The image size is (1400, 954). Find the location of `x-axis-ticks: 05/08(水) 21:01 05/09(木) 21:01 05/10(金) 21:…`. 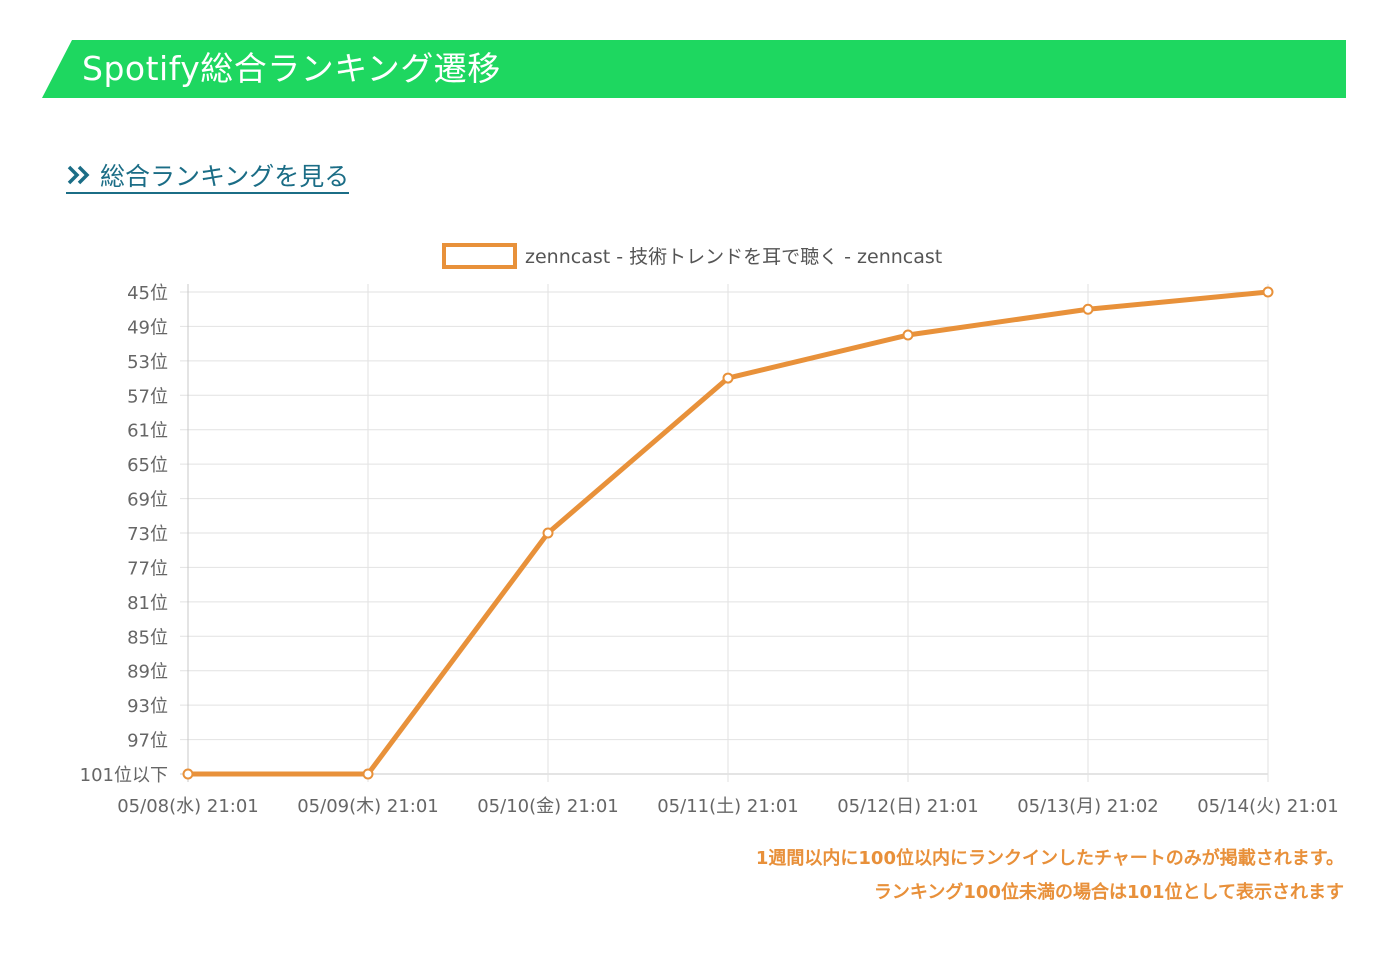

x-axis-ticks: 05/08(水) 21:01 05/09(木) 21:01 05/10(金) 21:… is located at coordinates (728, 806).